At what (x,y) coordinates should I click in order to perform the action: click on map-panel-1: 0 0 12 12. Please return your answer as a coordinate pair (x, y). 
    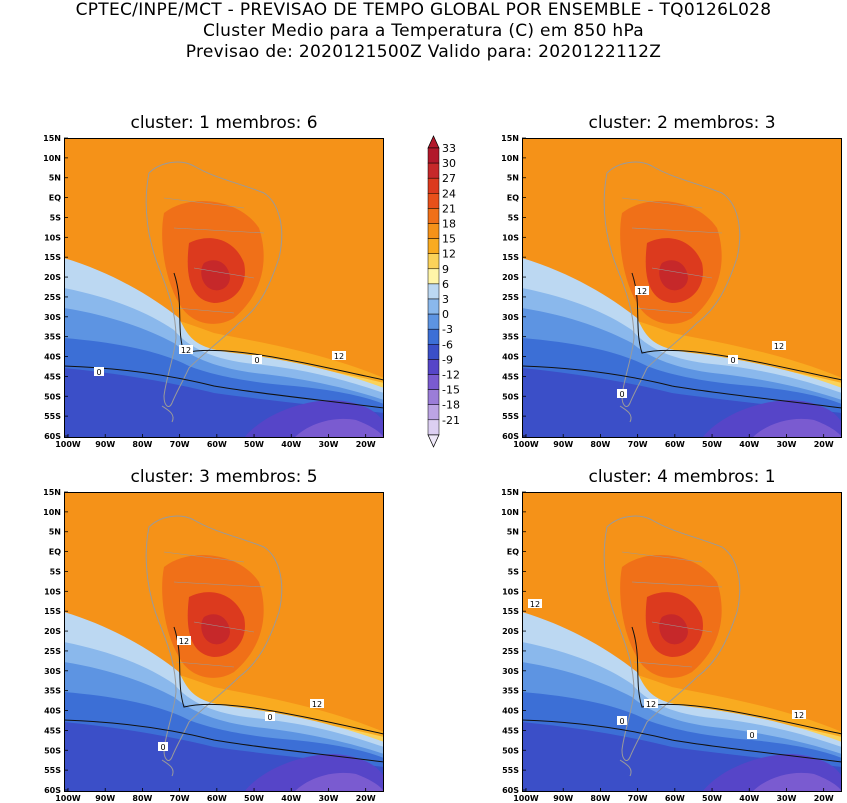
    Looking at the image, I should click on (224, 288).